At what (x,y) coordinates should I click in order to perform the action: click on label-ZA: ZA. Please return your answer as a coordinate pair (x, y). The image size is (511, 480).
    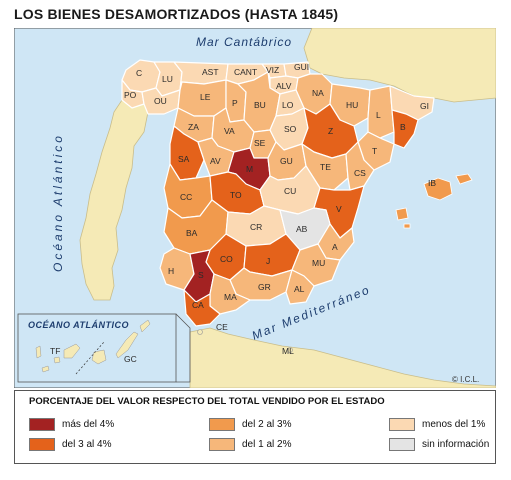
    Looking at the image, I should click on (193, 127).